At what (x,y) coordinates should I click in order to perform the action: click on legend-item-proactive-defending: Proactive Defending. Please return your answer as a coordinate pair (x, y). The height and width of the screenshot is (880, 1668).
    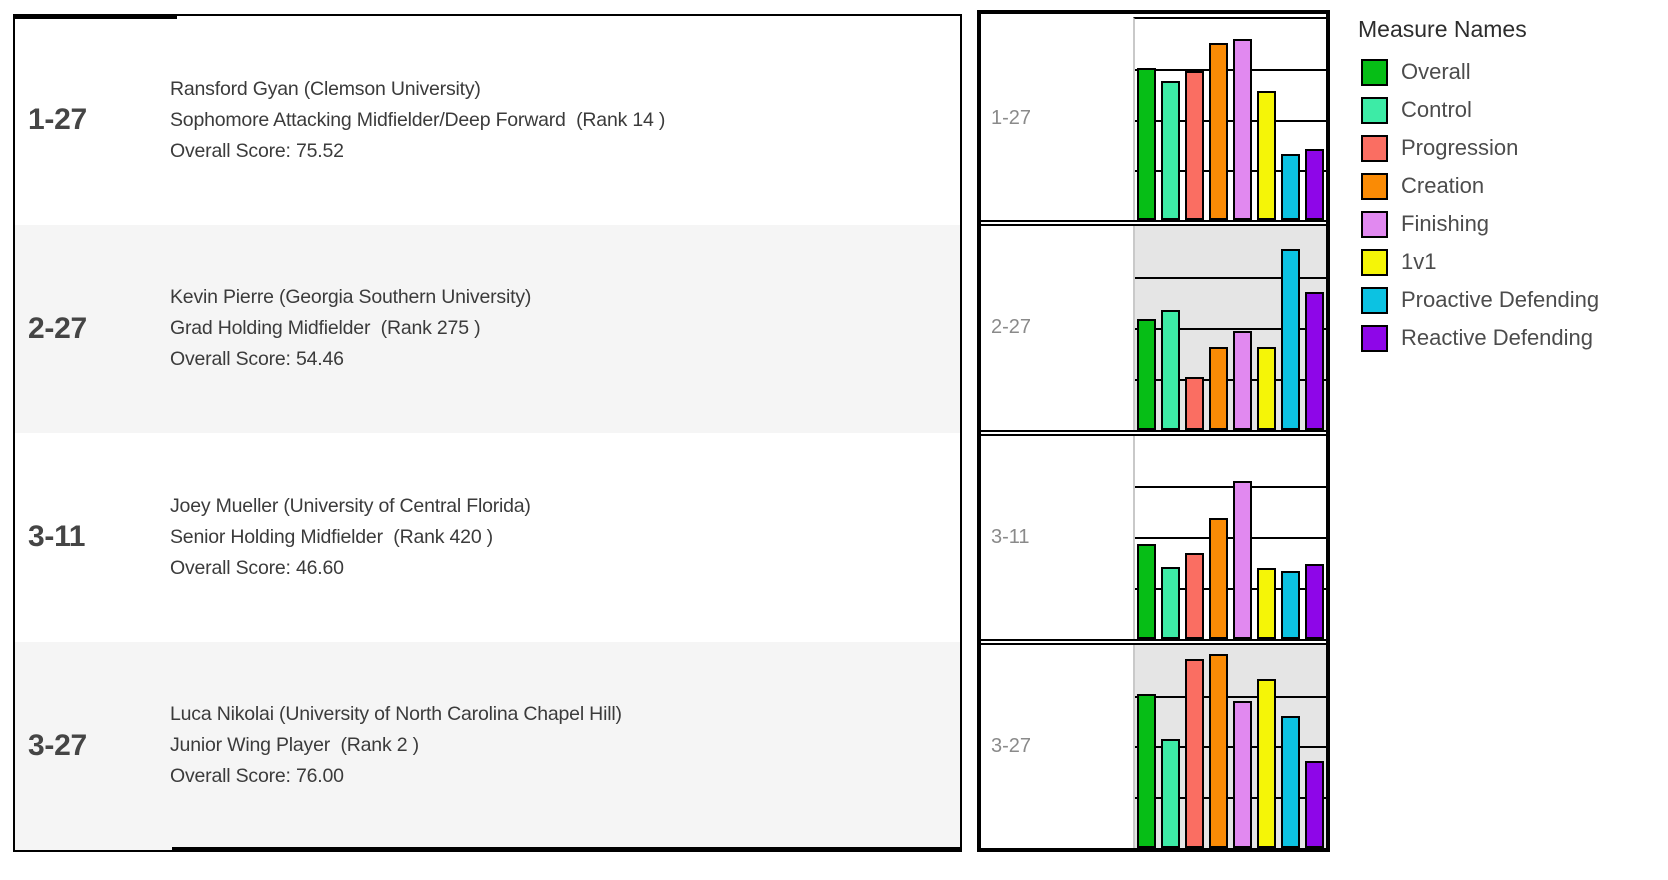
    Looking at the image, I should click on (1506, 300).